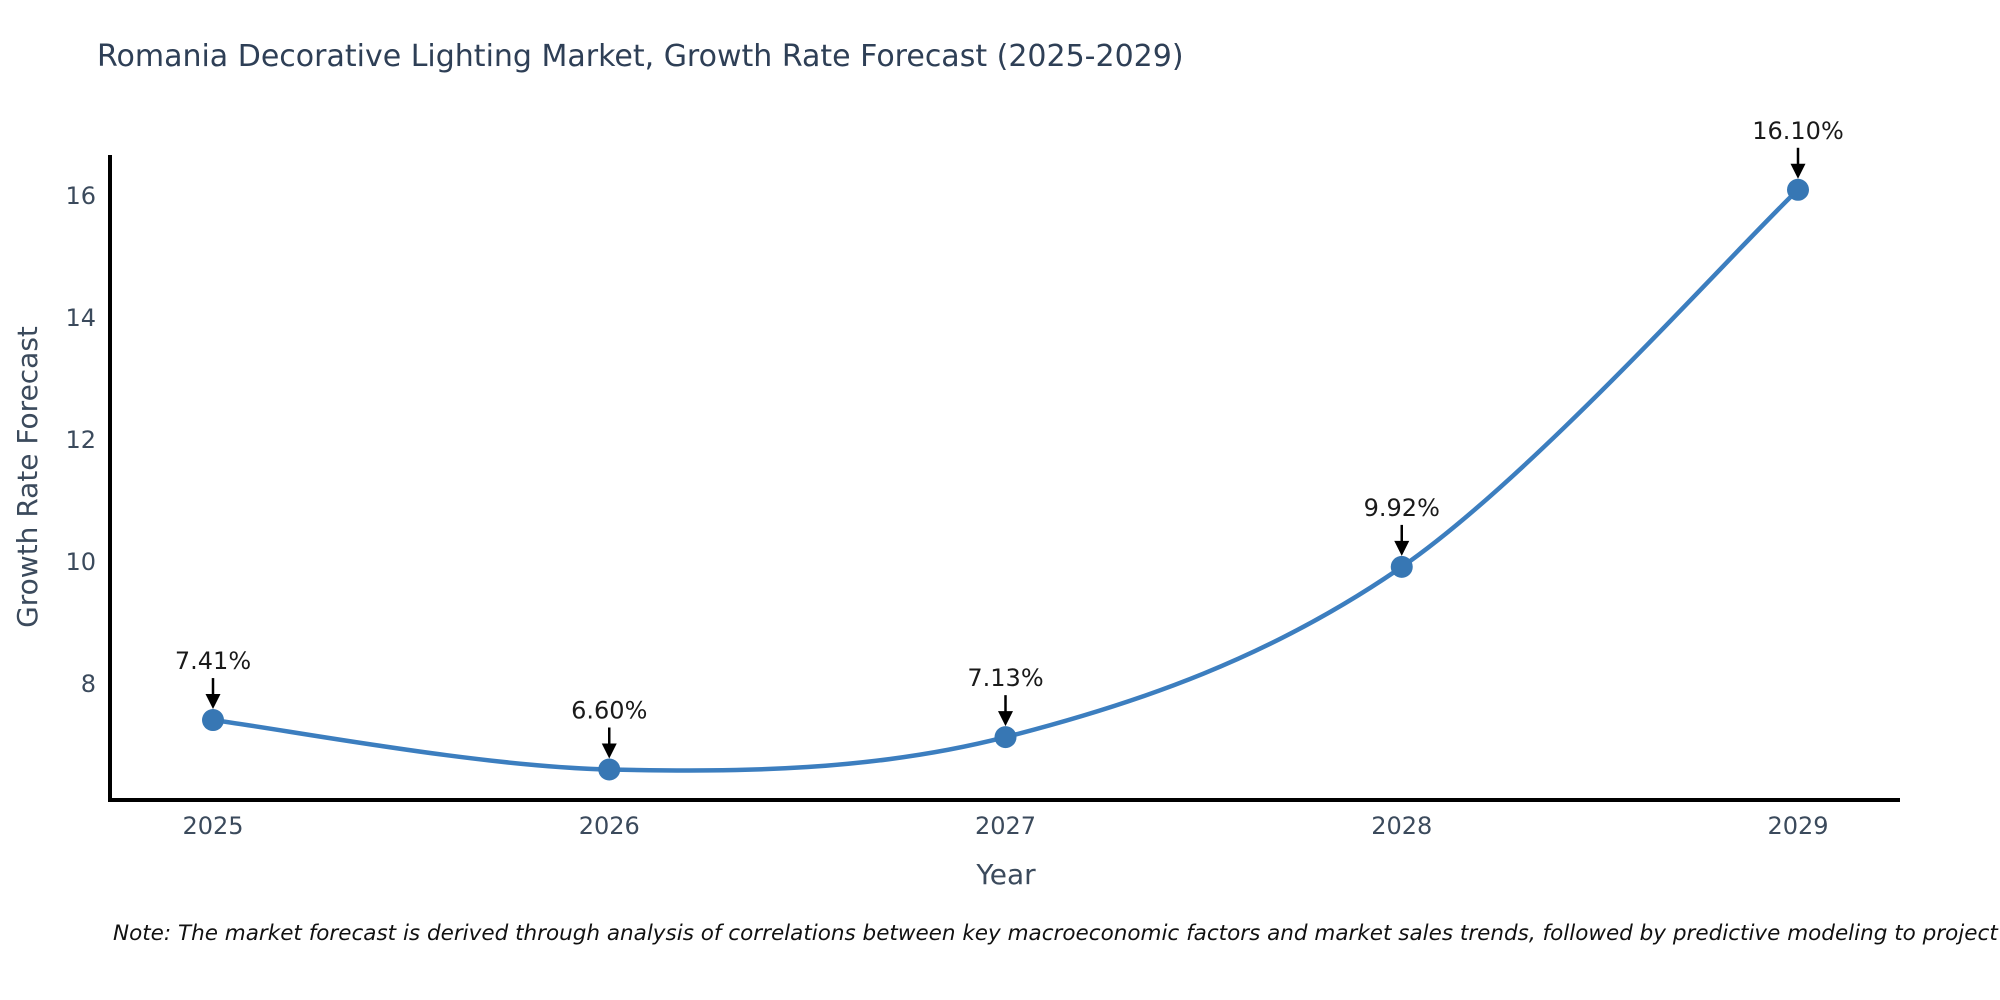 This screenshot has height=1000, width=2000. What do you see at coordinates (1005, 678) in the screenshot?
I see `annotation-label: 7.13%` at bounding box center [1005, 678].